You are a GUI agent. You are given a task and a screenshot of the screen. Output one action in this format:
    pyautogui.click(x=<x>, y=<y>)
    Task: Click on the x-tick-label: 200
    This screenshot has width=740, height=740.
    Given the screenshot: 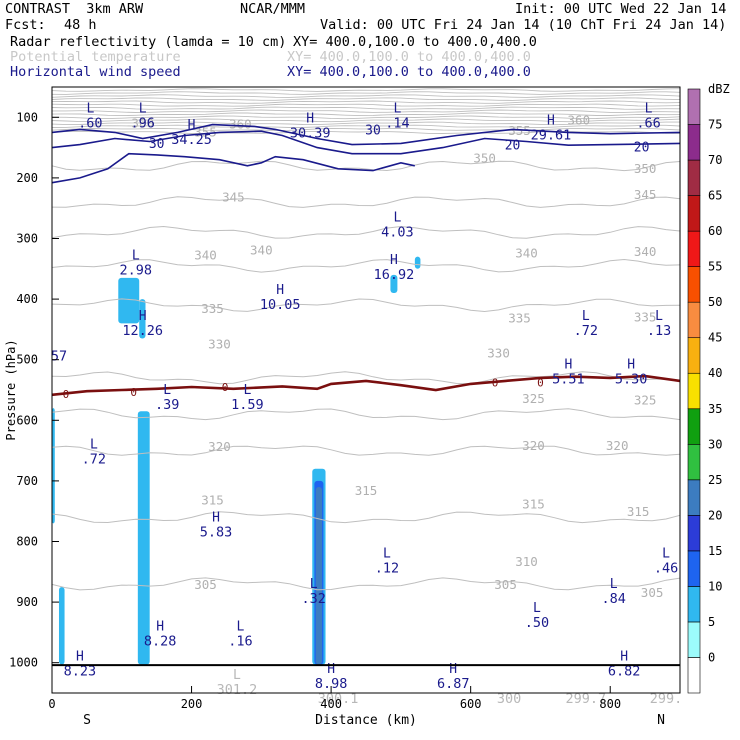 What is the action you would take?
    pyautogui.click(x=192, y=704)
    